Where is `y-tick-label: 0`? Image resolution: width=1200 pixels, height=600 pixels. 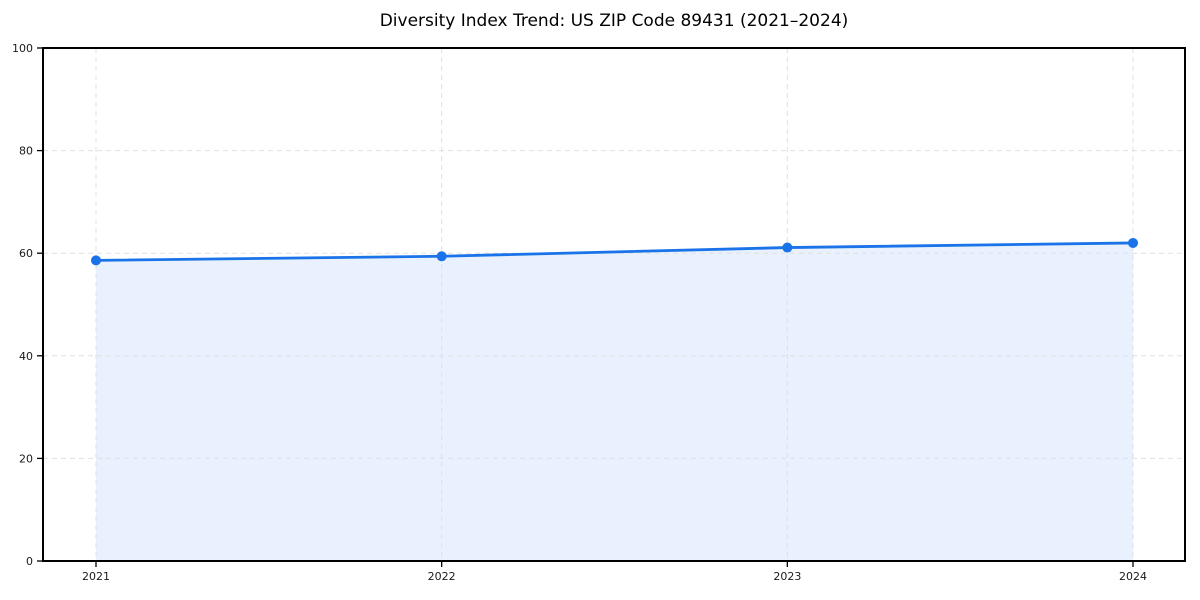
y-tick-label: 0 is located at coordinates (29, 561).